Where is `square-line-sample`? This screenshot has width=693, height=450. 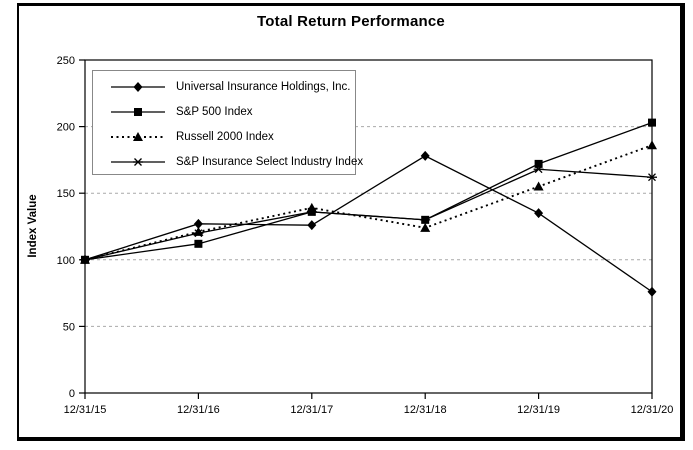 square-line-sample is located at coordinates (138, 111).